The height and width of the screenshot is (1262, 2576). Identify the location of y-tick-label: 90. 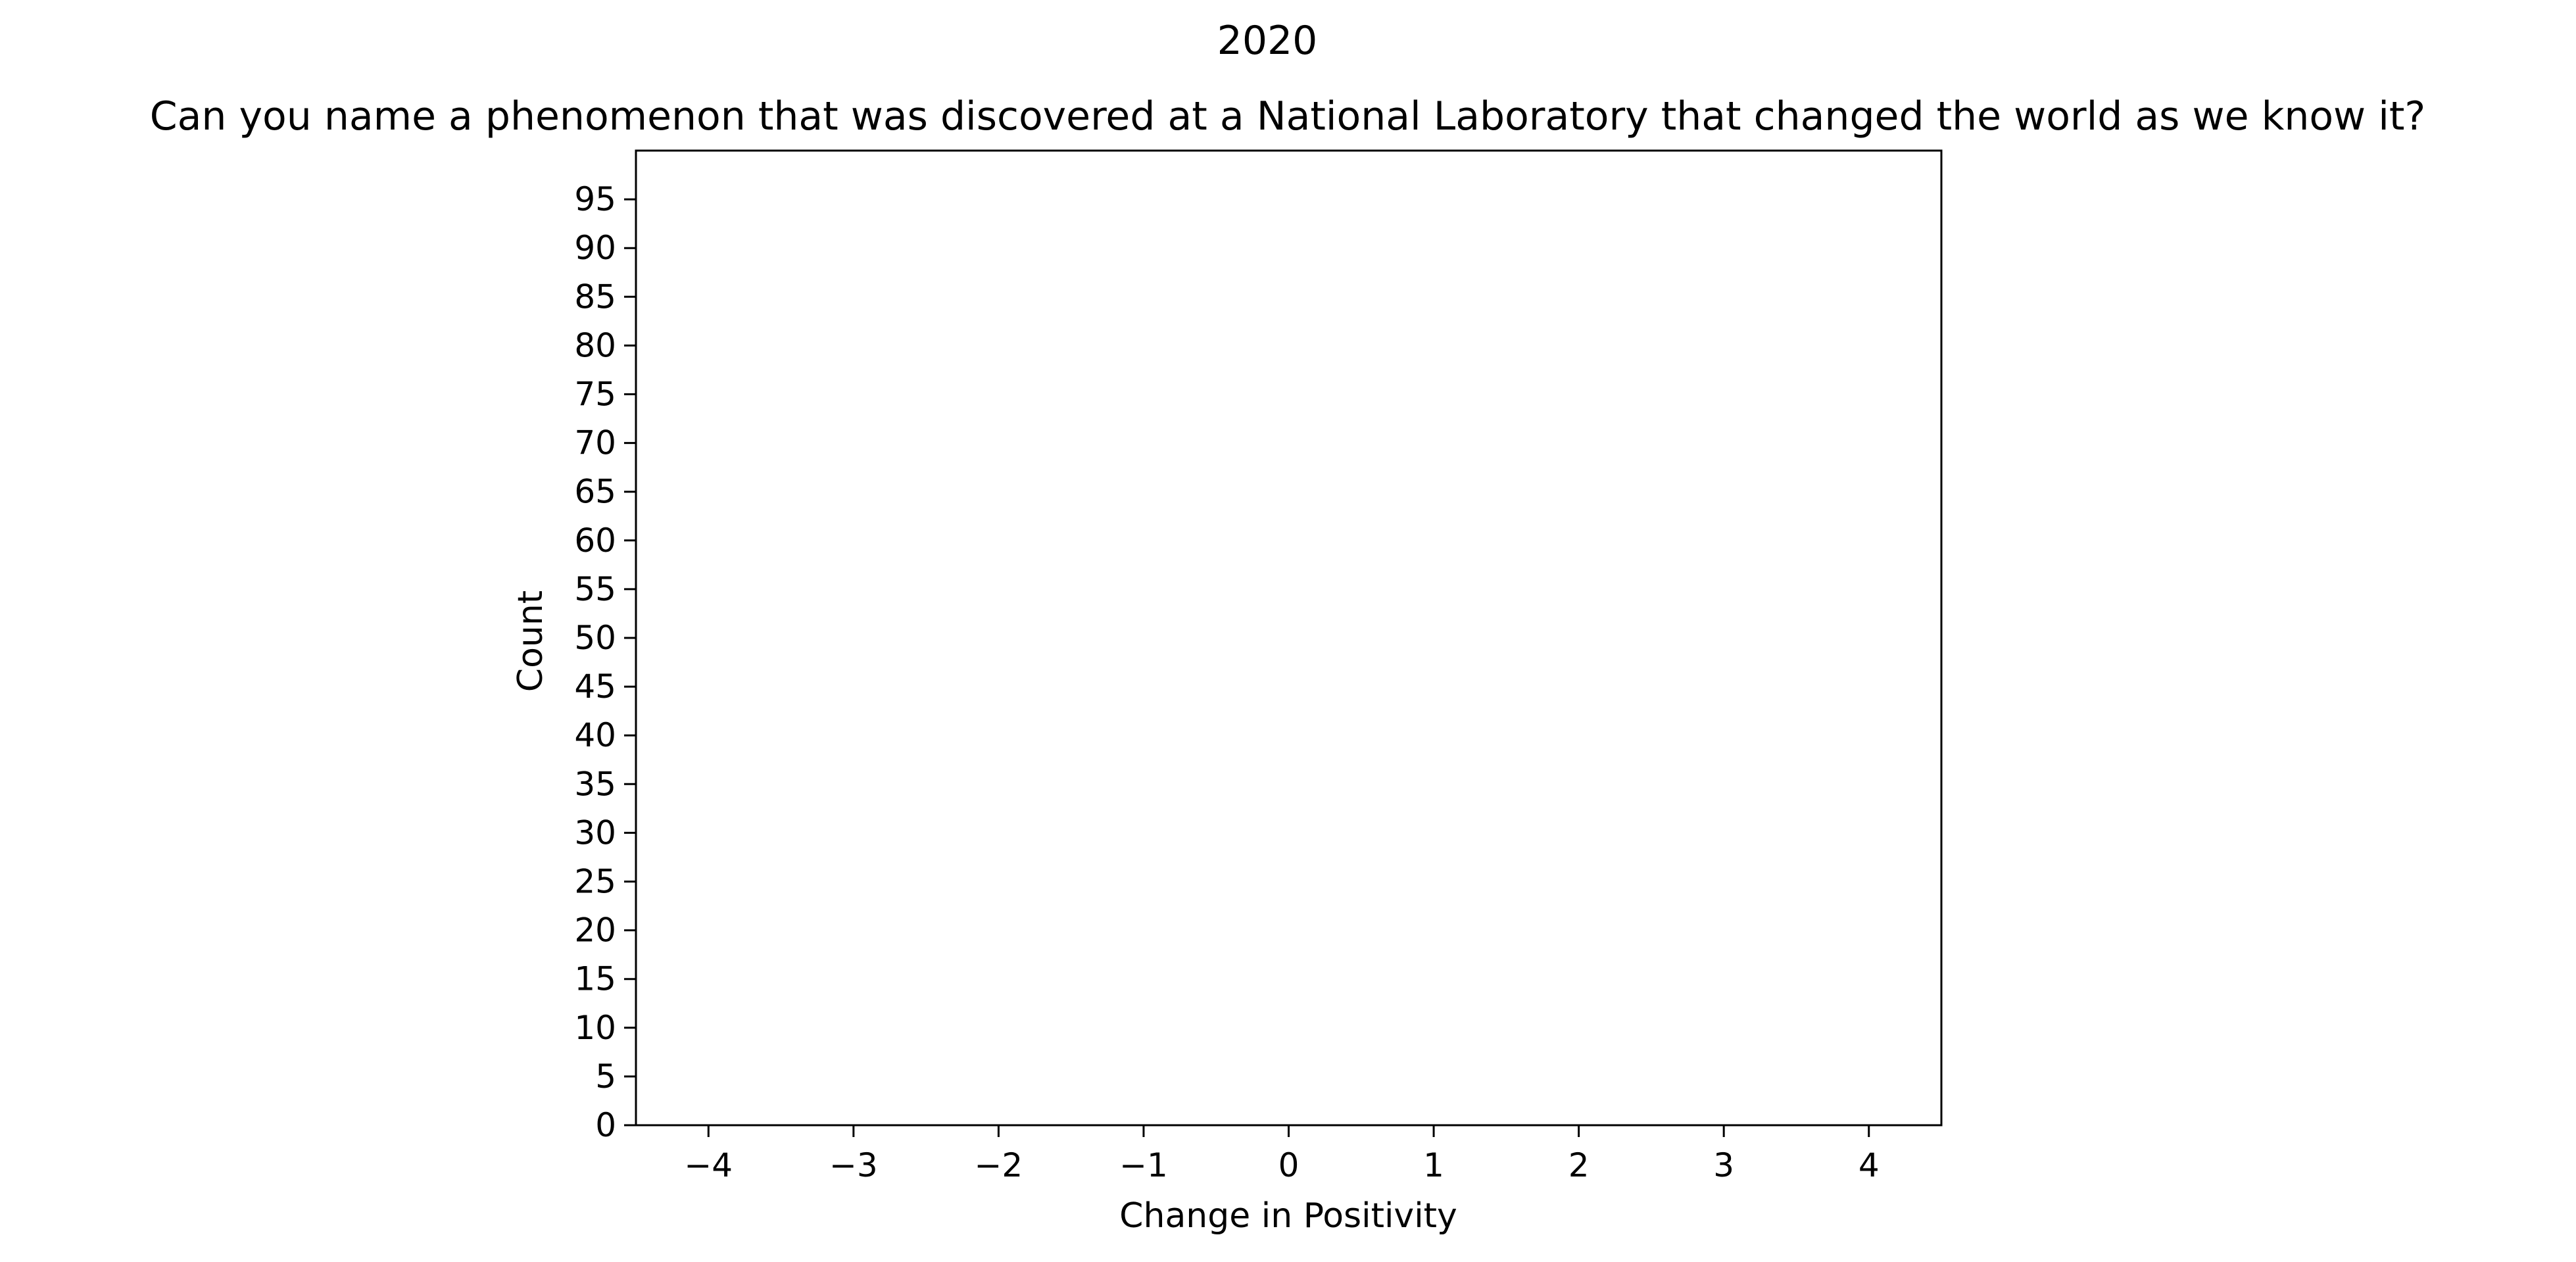
(595, 248).